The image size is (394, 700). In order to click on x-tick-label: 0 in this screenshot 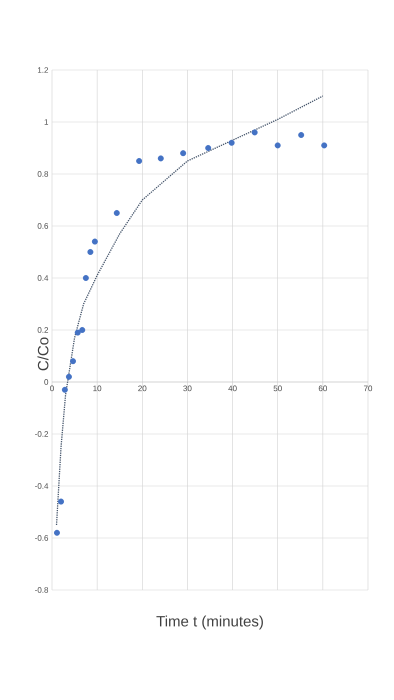, I will do `click(52, 389)`.